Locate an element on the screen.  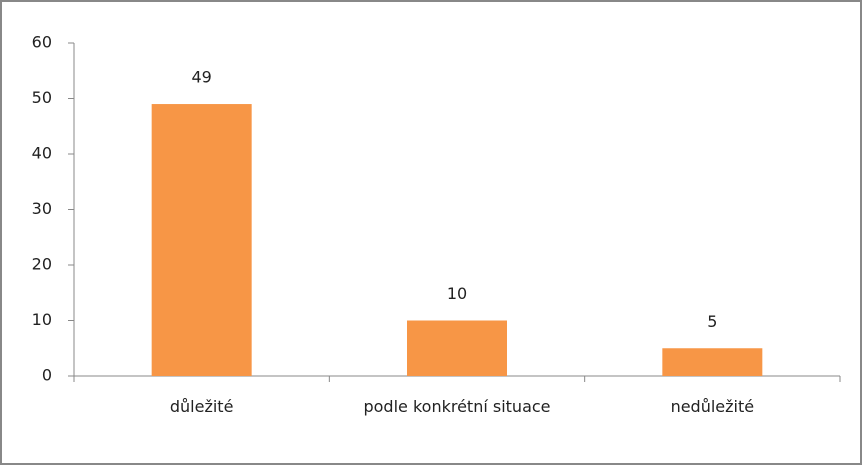
x-tick-label-box: nedůležité is located at coordinates (712, 406).